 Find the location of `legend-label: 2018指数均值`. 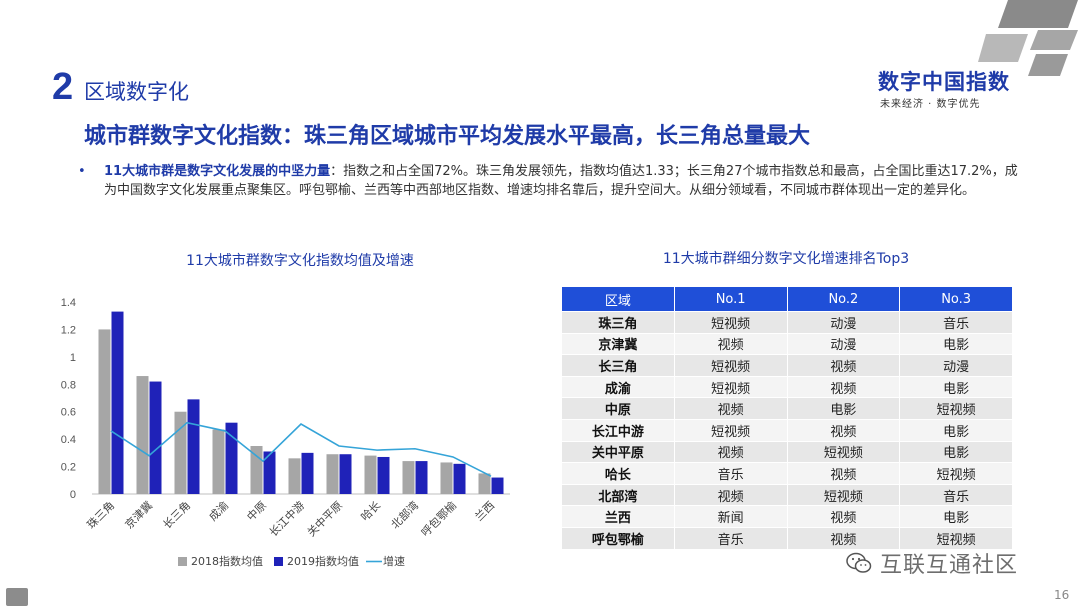

legend-label: 2018指数均值 is located at coordinates (227, 561).